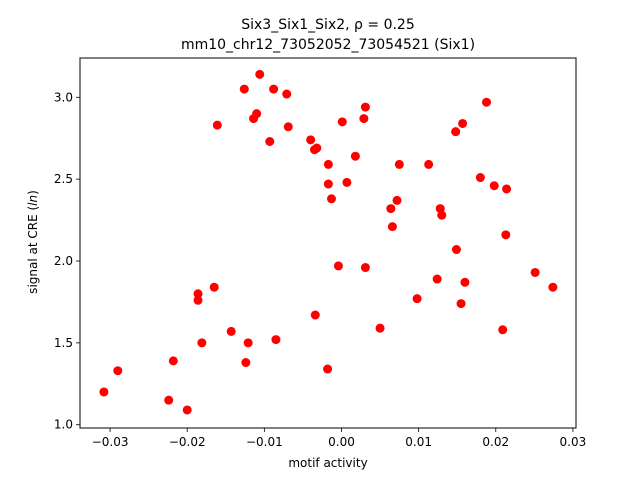 Image resolution: width=640 pixels, height=480 pixels. Describe the element at coordinates (63, 179) in the screenshot. I see `y-tick-label: 2.5` at that location.